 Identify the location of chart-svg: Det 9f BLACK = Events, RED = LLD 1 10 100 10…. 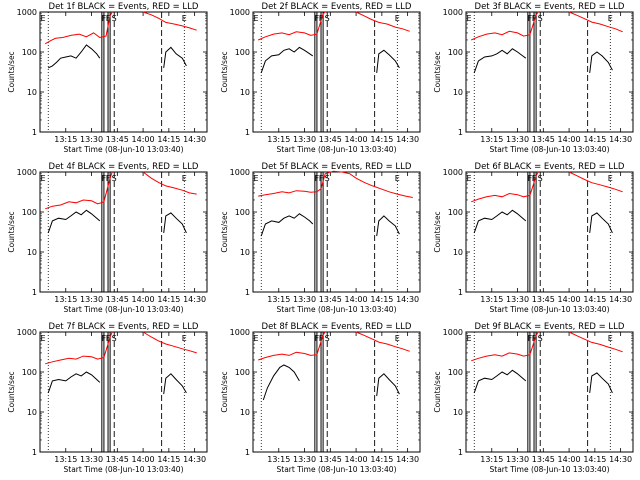
(533, 398).